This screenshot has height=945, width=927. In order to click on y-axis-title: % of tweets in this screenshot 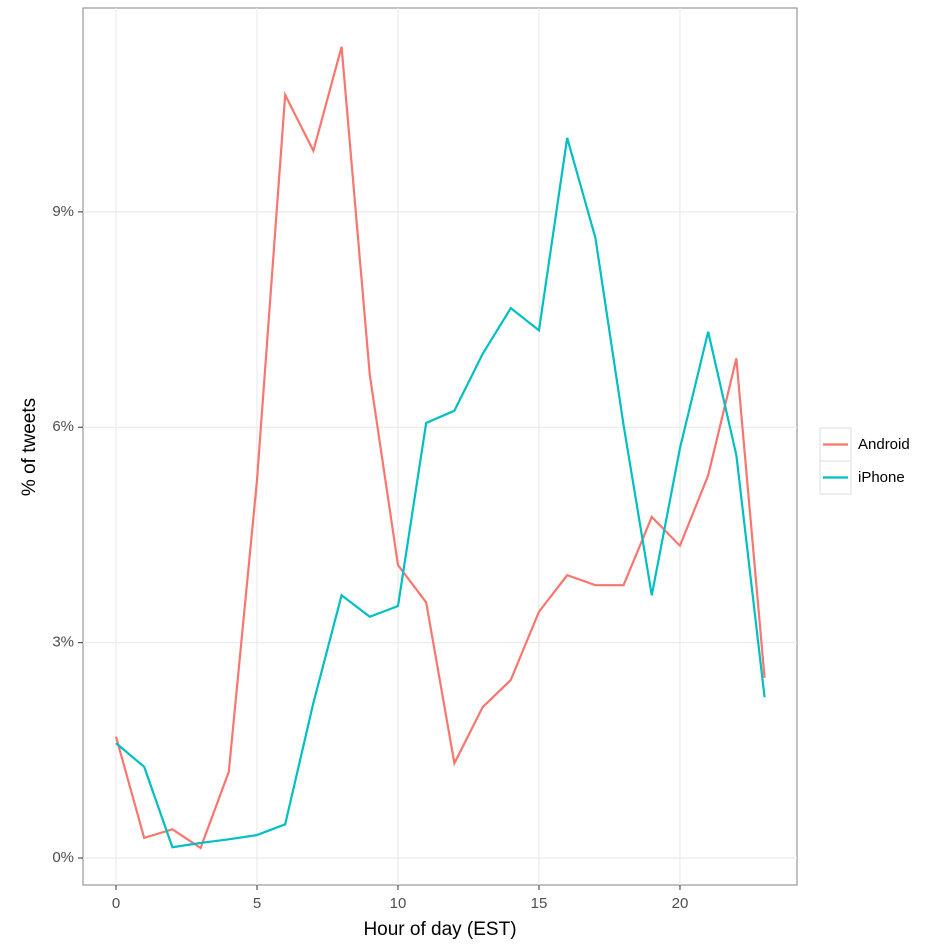, I will do `click(29, 447)`.